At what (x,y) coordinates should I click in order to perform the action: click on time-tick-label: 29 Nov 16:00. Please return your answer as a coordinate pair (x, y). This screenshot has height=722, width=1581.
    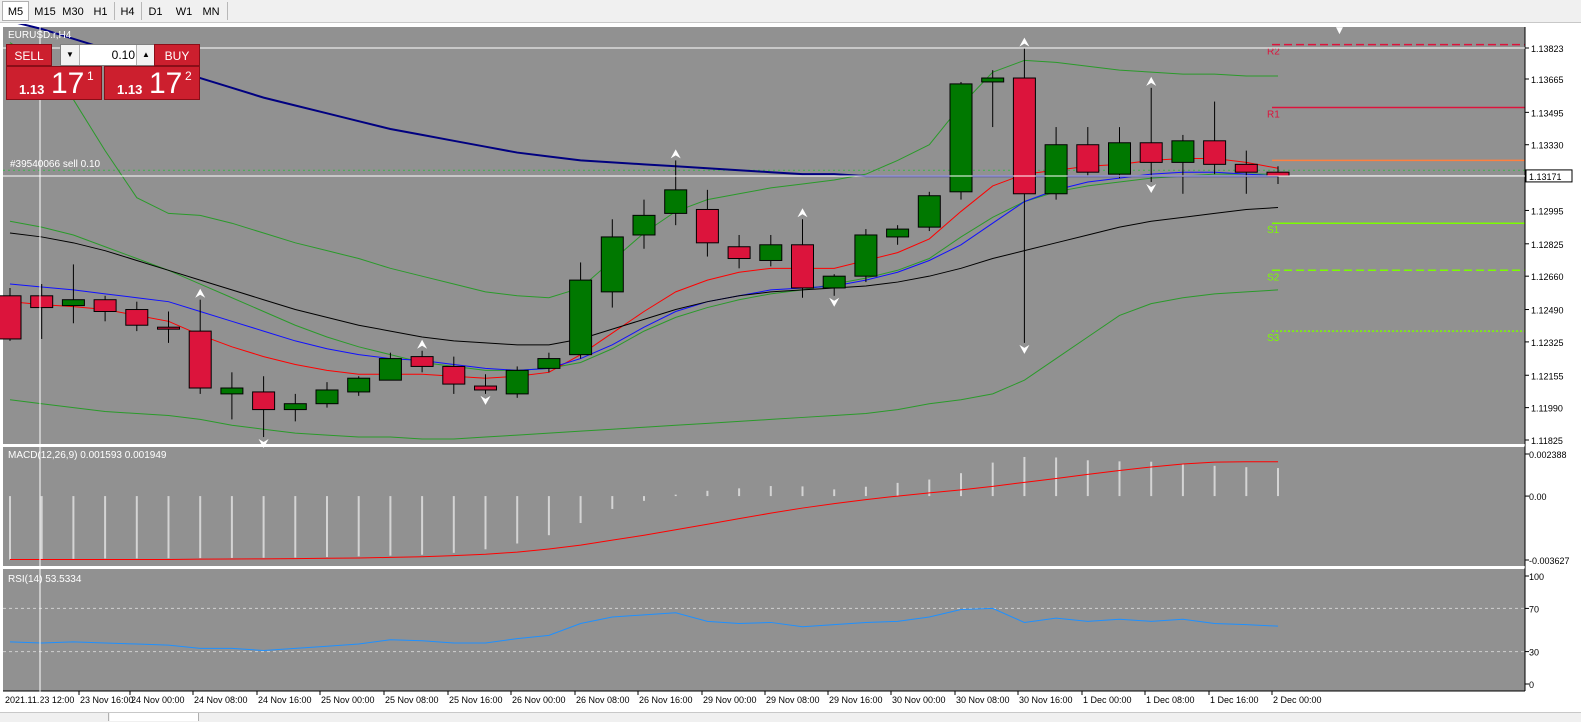
    Looking at the image, I should click on (856, 700).